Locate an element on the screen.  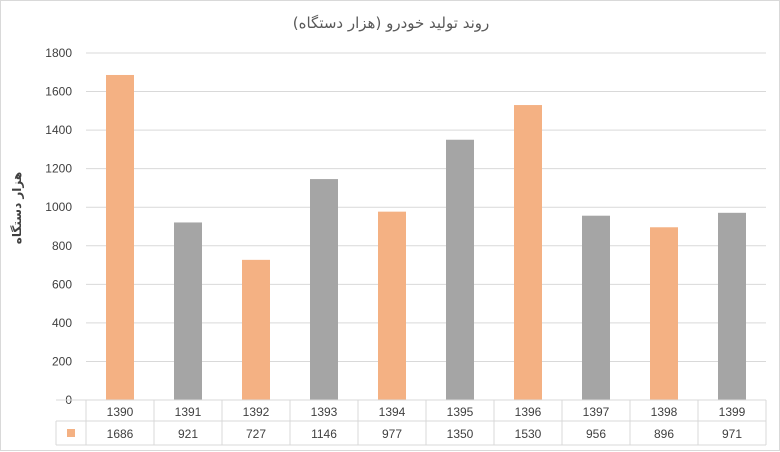
data-value-label: 1530 is located at coordinates (528, 434).